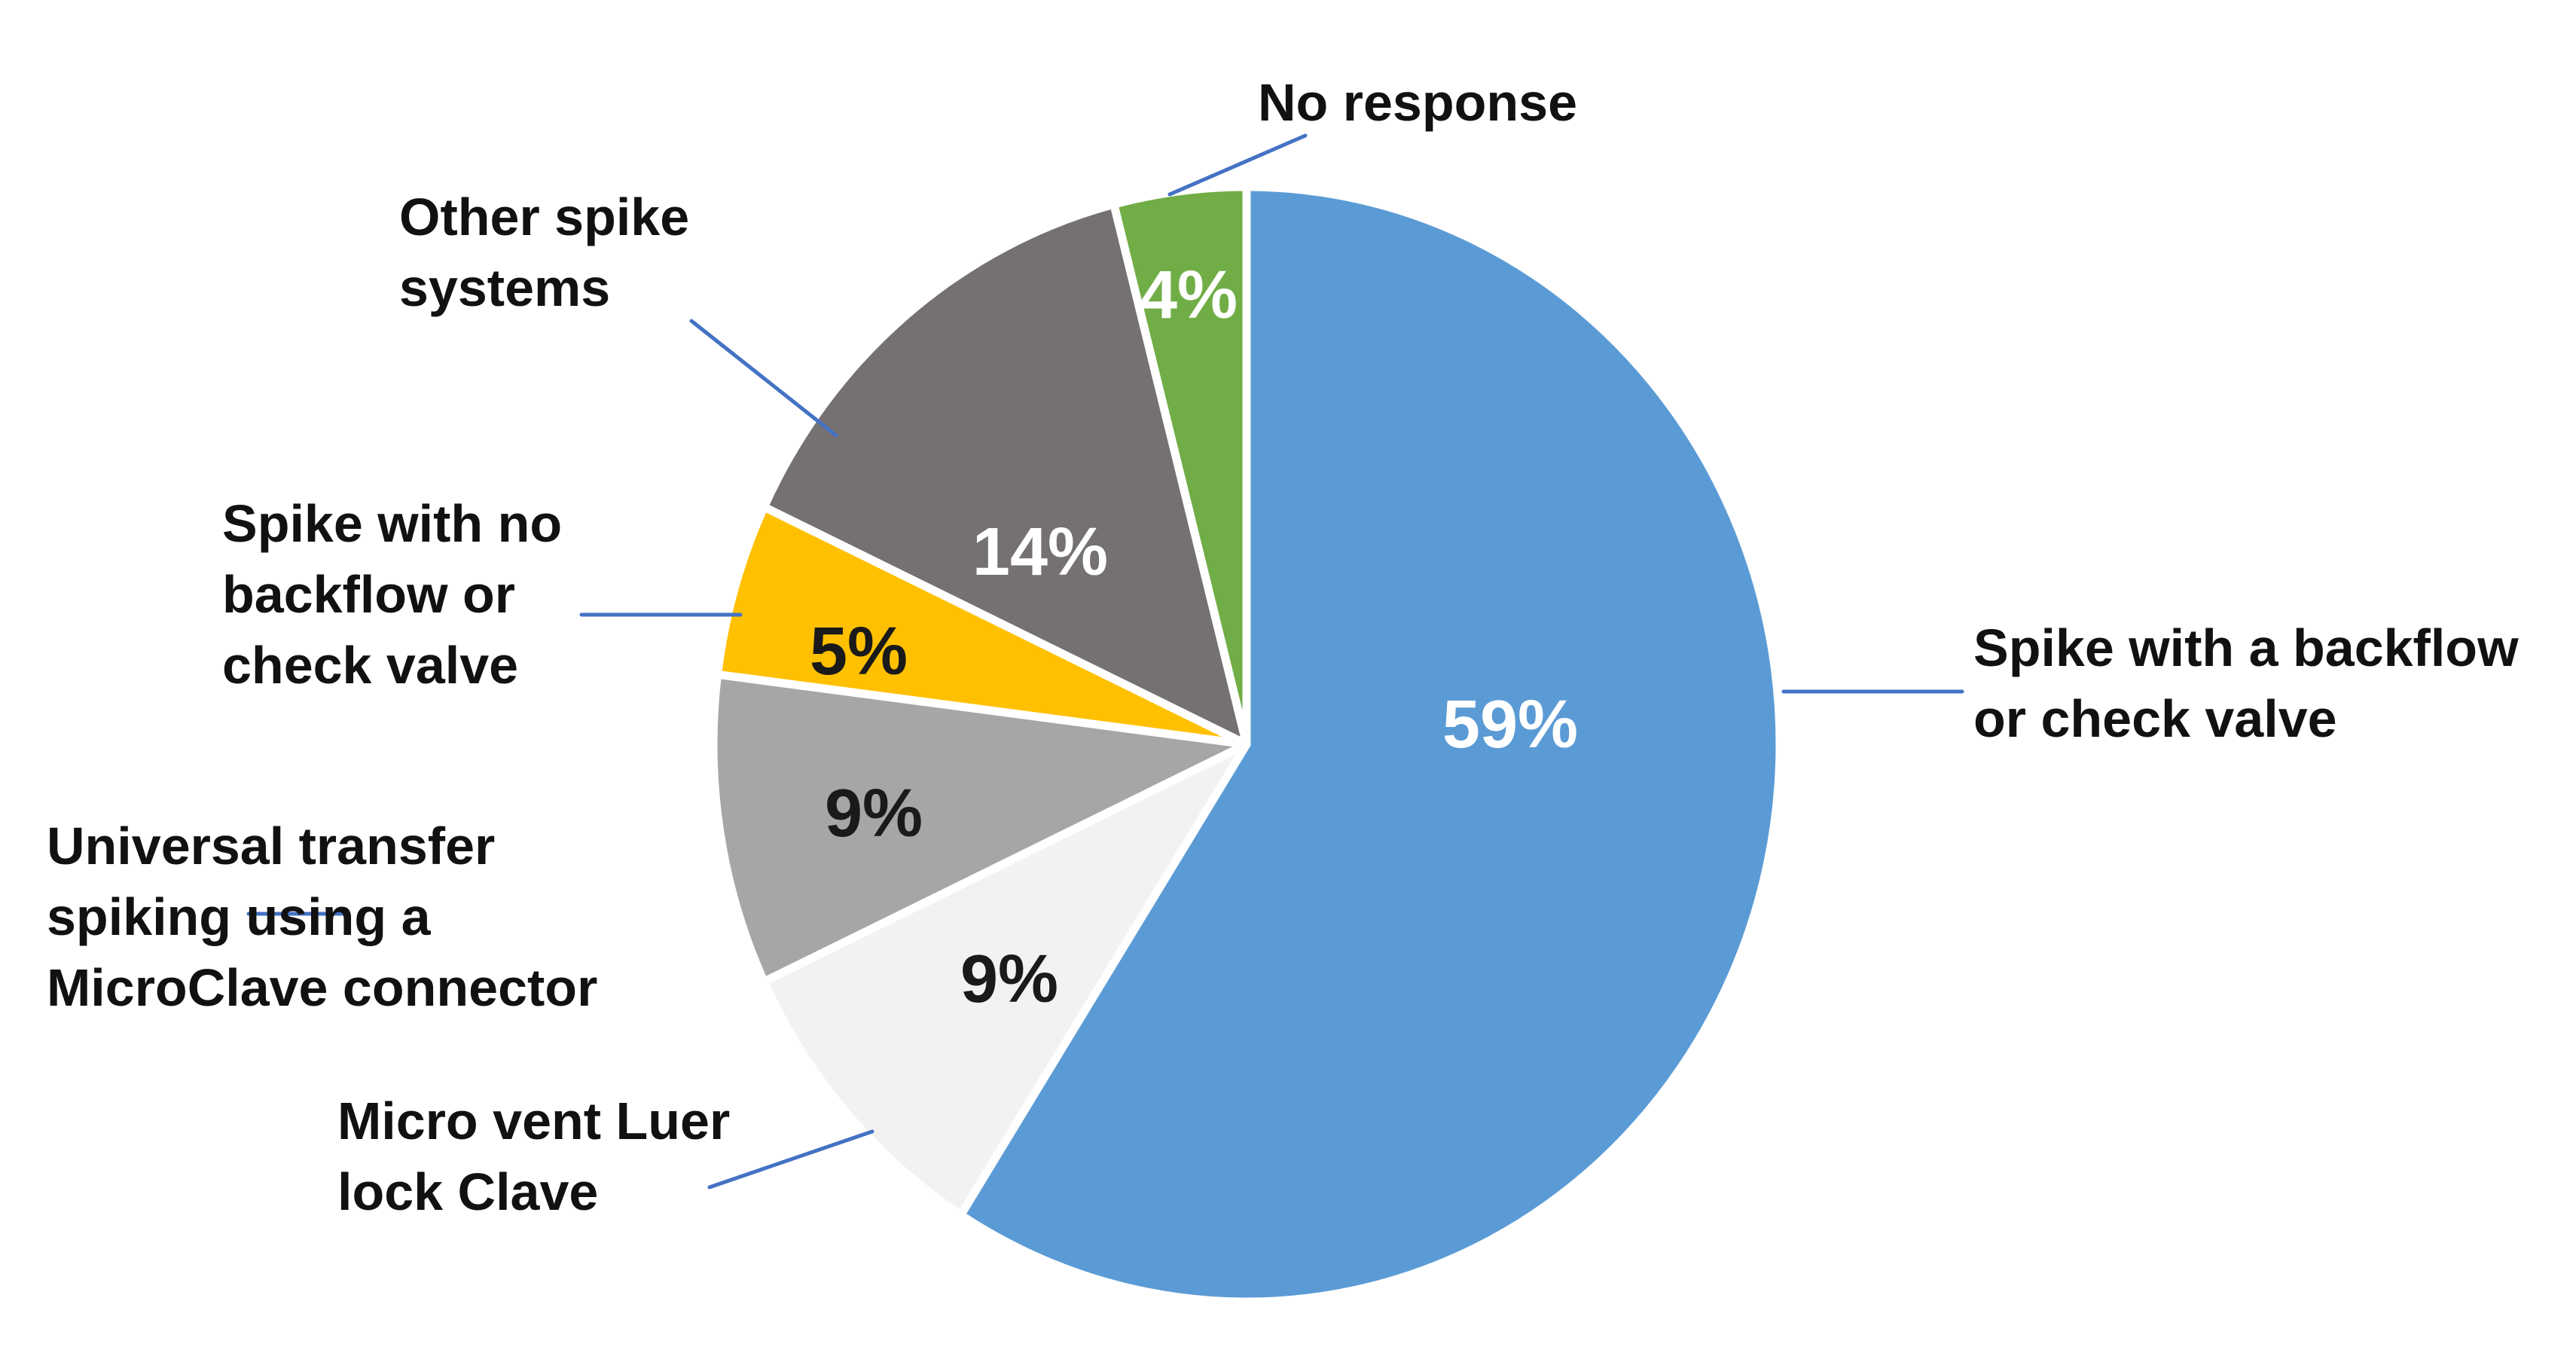 The height and width of the screenshot is (1356, 2576). What do you see at coordinates (1510, 724) in the screenshot?
I see `percent-label: 59%` at bounding box center [1510, 724].